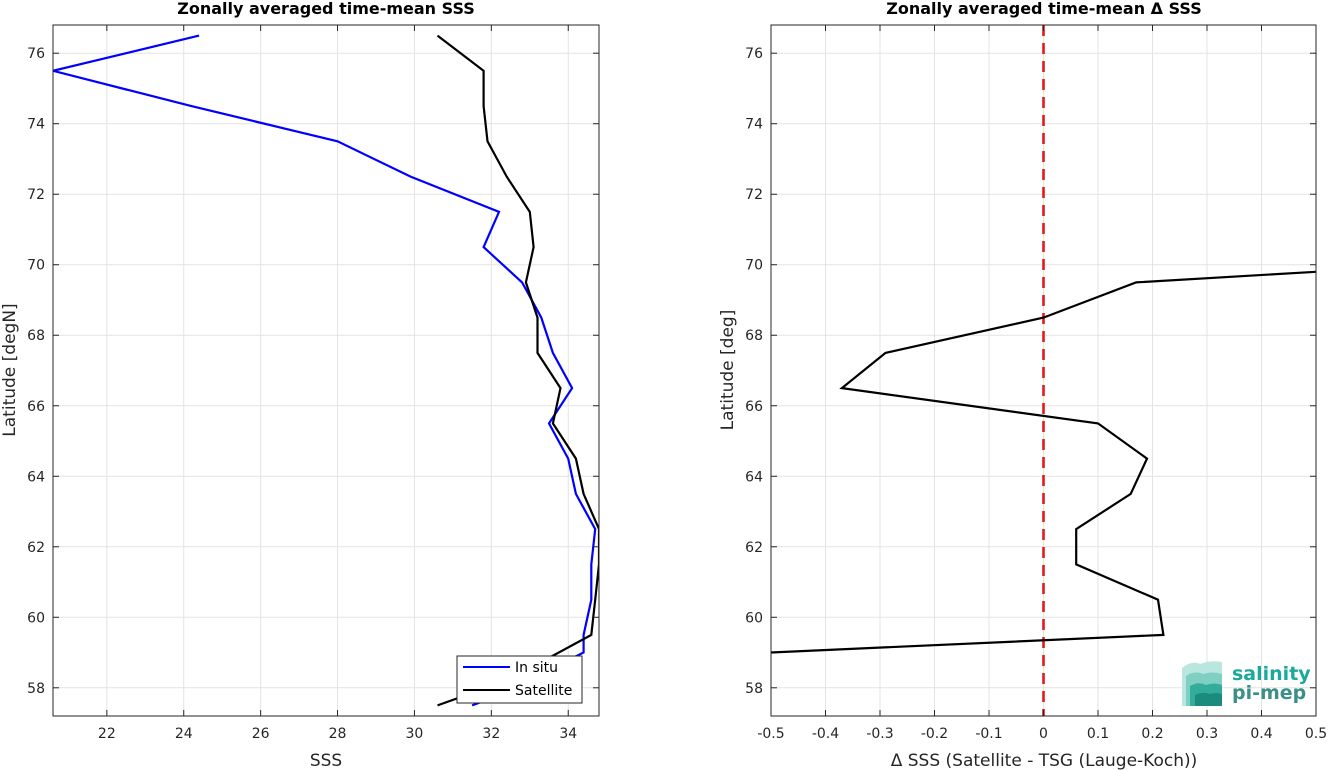 This screenshot has width=1330, height=770. Describe the element at coordinates (536, 668) in the screenshot. I see `legend-in-situ-label: In situ` at that location.